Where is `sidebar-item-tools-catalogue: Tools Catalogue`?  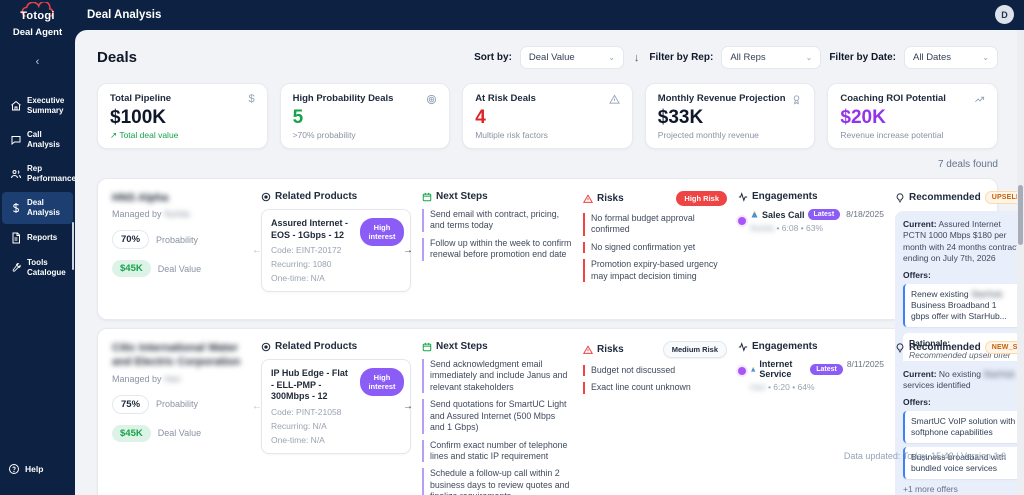
sidebar-item-tools-catalogue: Tools Catalogue is located at coordinates (37, 268).